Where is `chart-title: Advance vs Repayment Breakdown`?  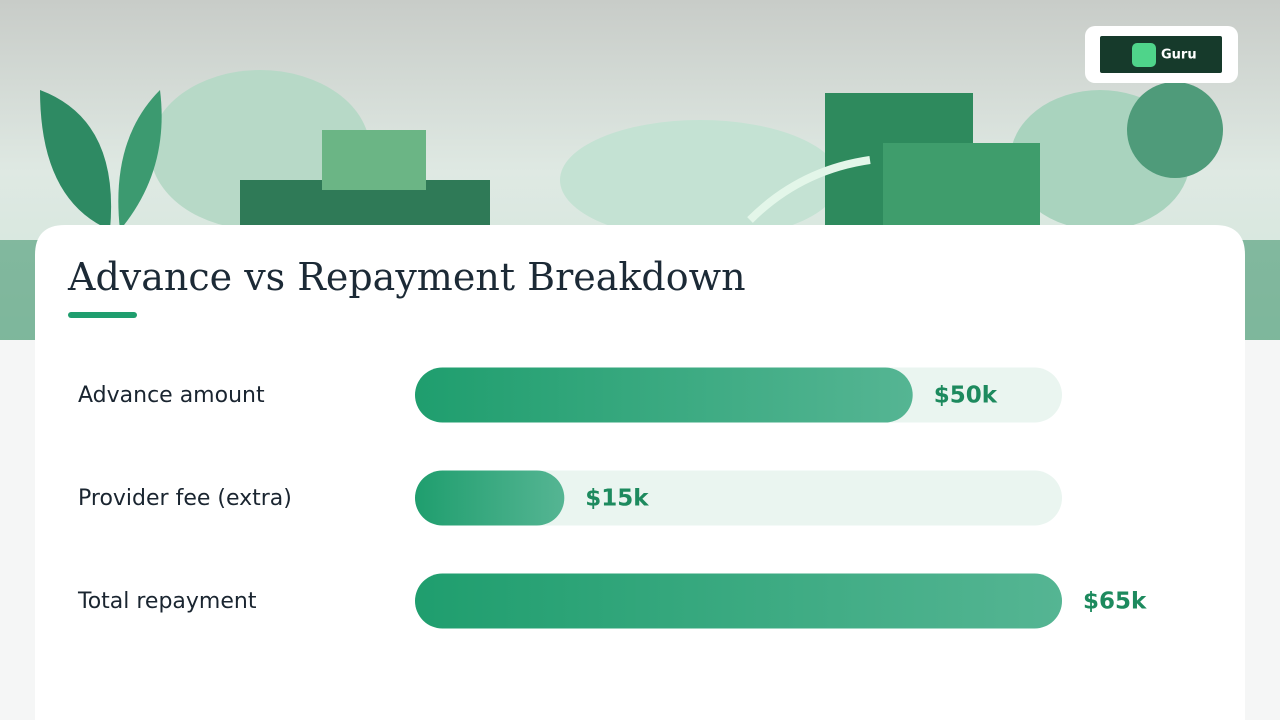
chart-title: Advance vs Repayment Breakdown is located at coordinates (406, 277).